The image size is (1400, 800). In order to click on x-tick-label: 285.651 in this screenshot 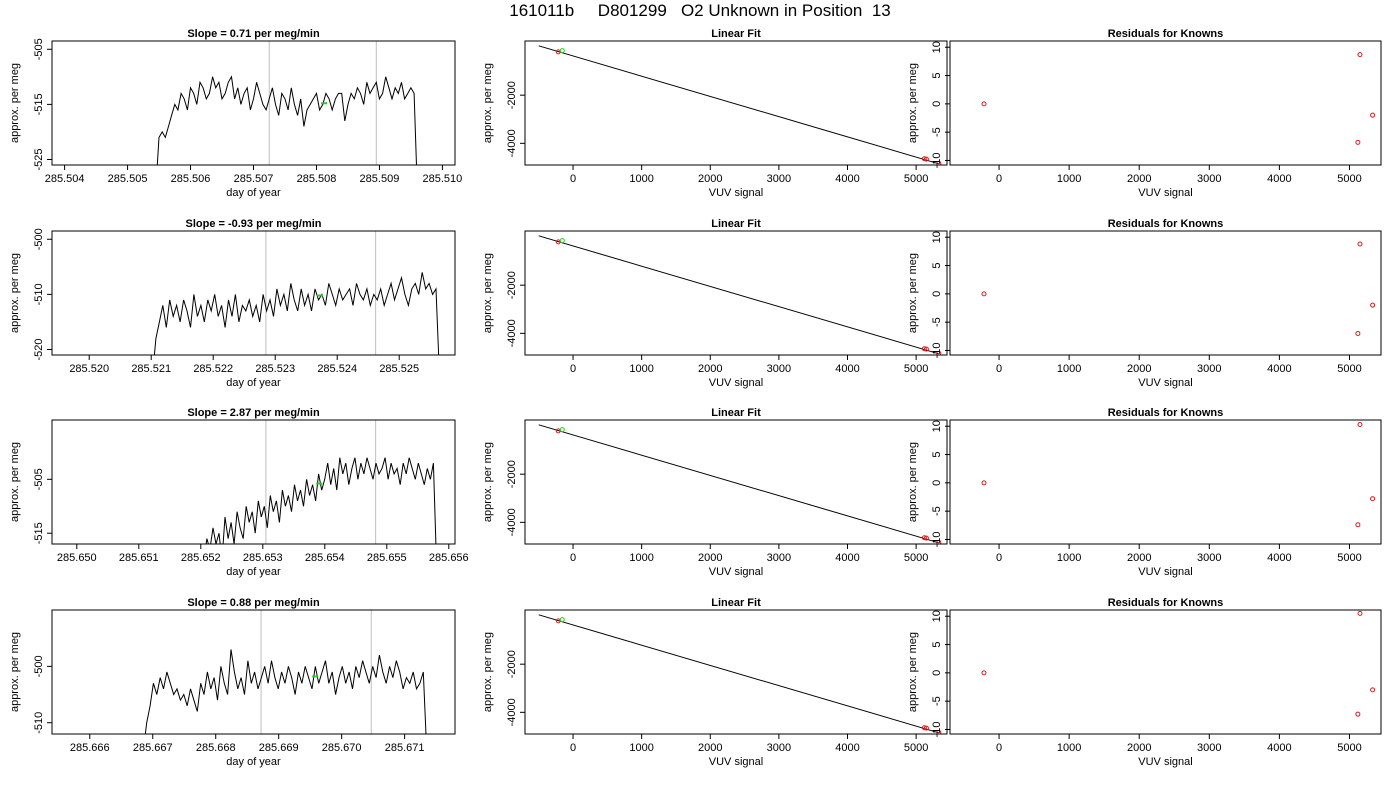, I will do `click(139, 558)`.